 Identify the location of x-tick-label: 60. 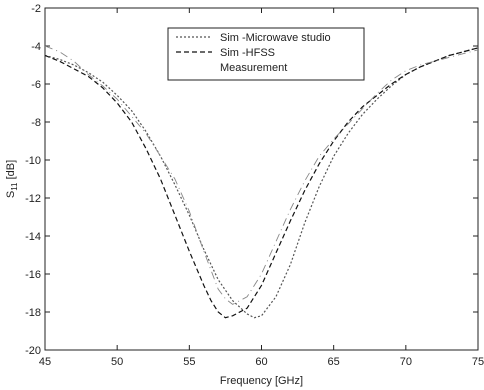
(261, 362).